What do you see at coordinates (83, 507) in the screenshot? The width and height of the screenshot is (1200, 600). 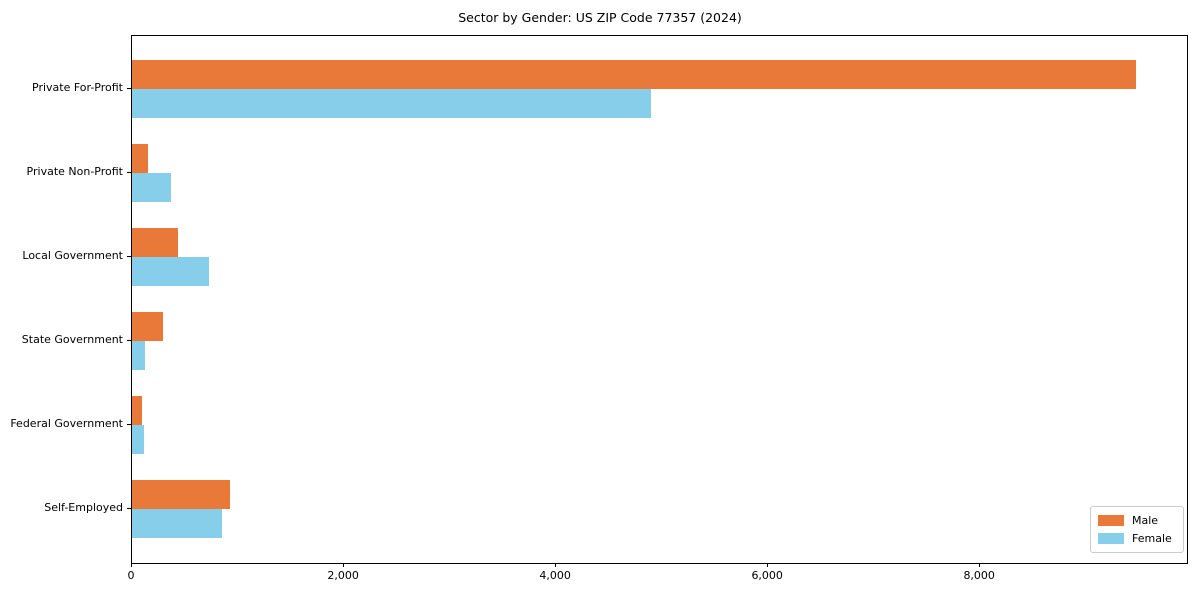 I see `y-tick-label-self-employed: Self-Employed` at bounding box center [83, 507].